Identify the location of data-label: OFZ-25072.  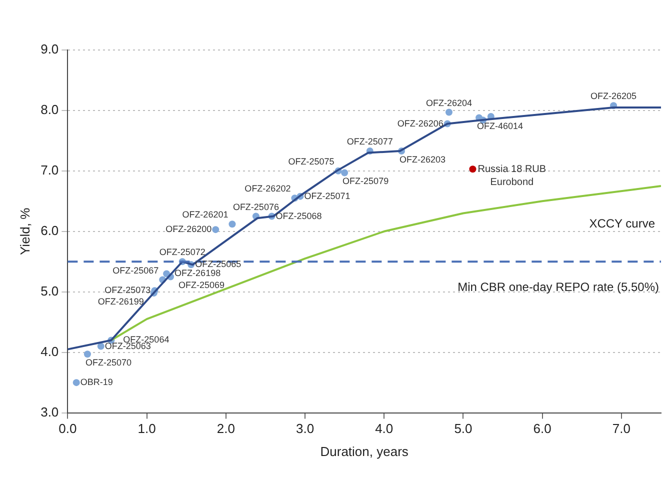
(182, 252).